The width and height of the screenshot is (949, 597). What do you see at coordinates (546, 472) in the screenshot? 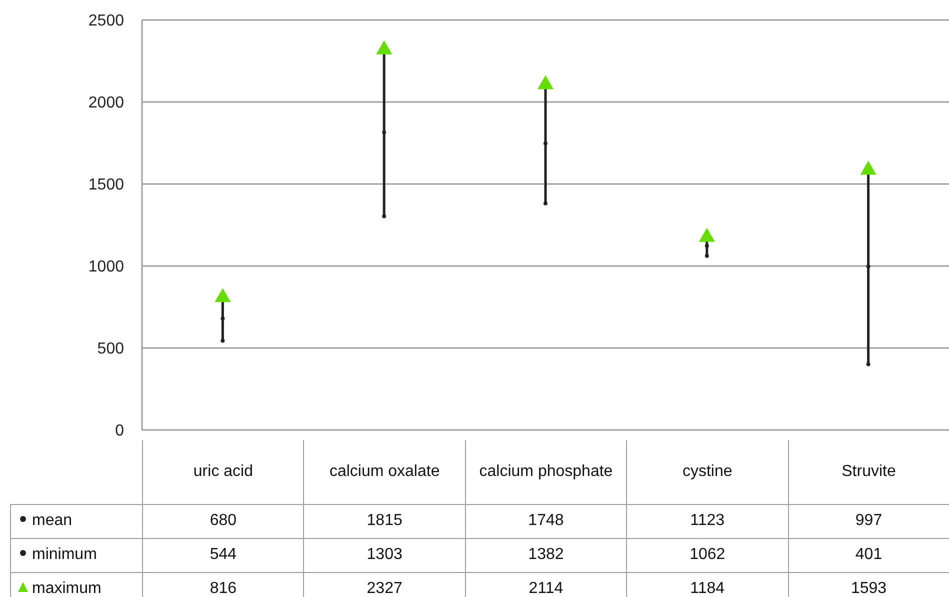
I see `x-tick-label: calcium phosphate` at bounding box center [546, 472].